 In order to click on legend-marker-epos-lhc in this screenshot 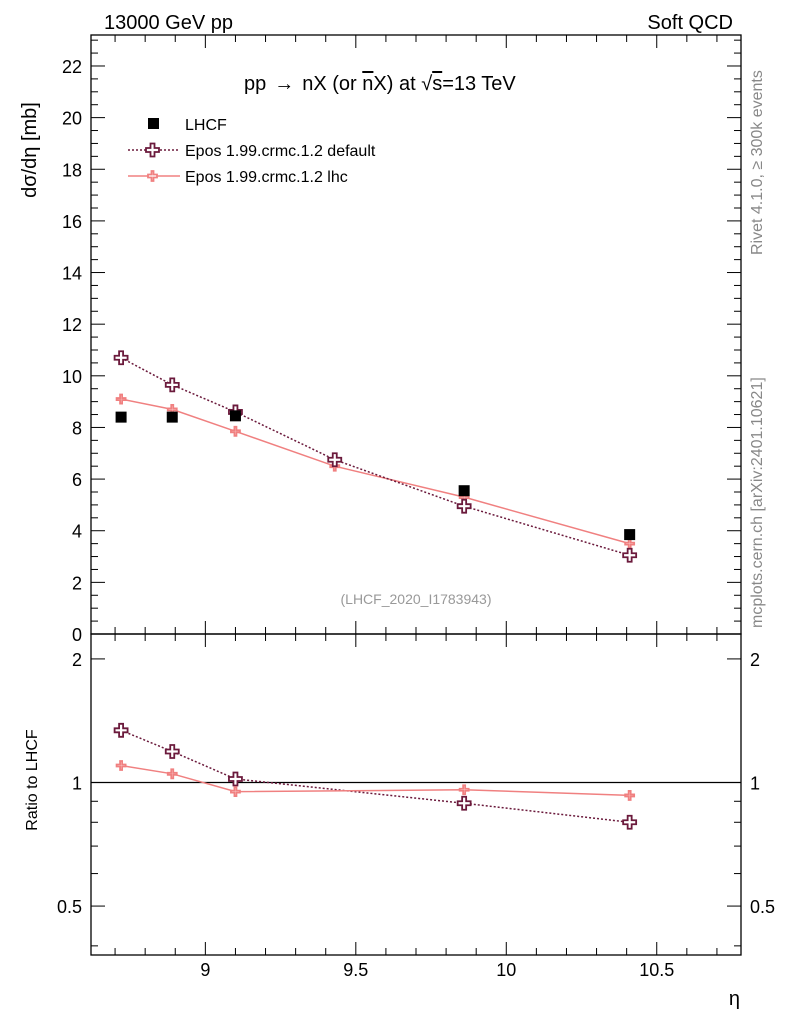, I will do `click(152, 176)`.